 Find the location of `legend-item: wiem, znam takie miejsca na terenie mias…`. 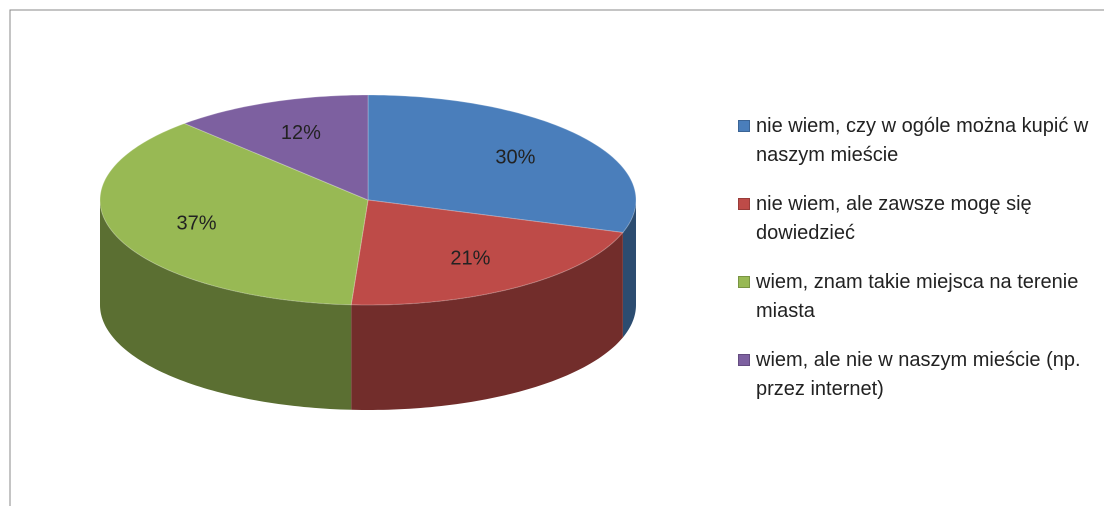

legend-item: wiem, znam takie miejsca na terenie mias… is located at coordinates (918, 297).